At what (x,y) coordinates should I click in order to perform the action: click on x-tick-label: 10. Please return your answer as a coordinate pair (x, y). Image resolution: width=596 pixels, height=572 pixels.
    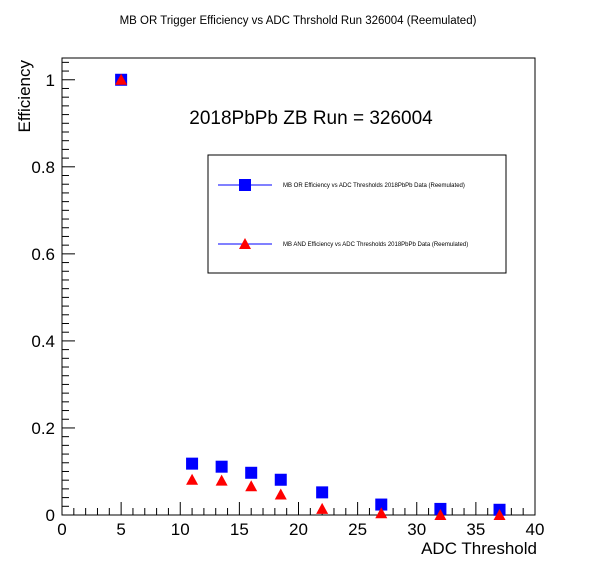
    Looking at the image, I should click on (180, 529).